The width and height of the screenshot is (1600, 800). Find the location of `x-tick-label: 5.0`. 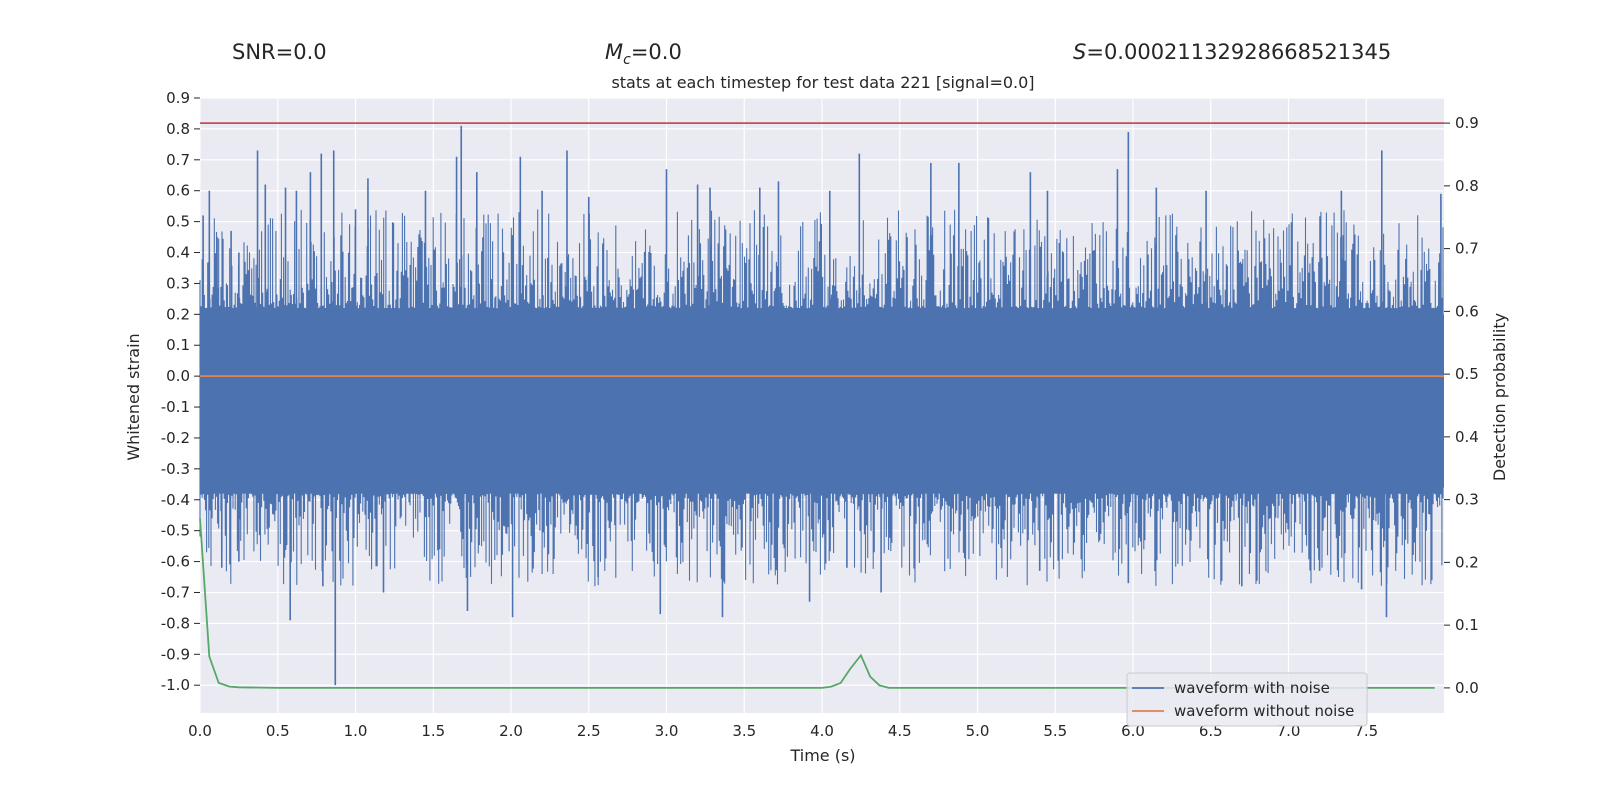

x-tick-label: 5.0 is located at coordinates (978, 731).